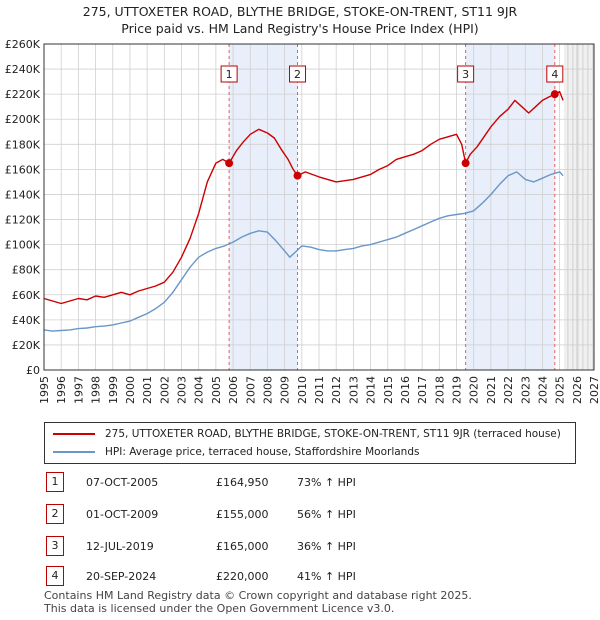 The width and height of the screenshot is (600, 620). I want to click on transaction-hpi: 73% ↑ HPI, so click(326, 482).